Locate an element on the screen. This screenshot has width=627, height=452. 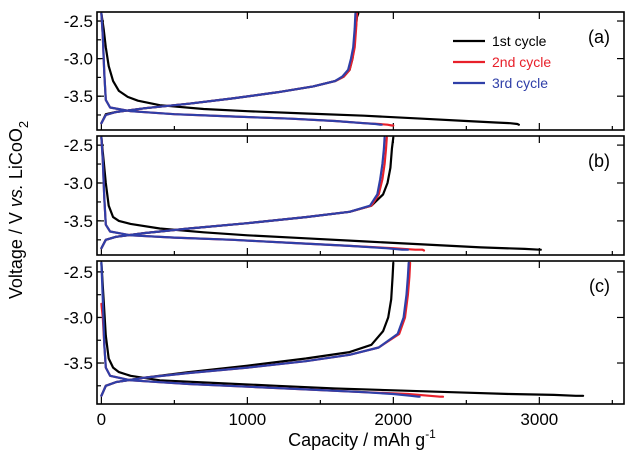
x-tick-label: 1000 is located at coordinates (247, 419).